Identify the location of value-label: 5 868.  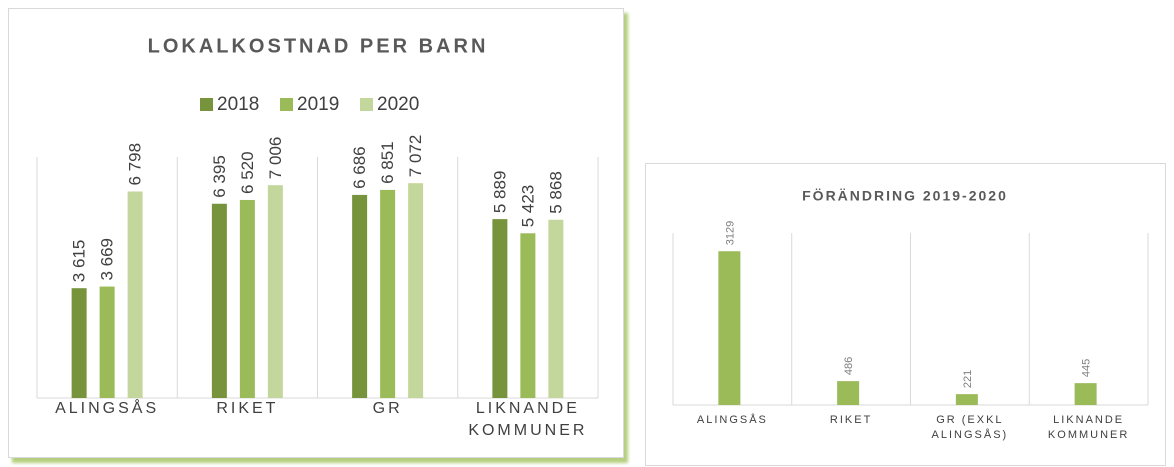
(555, 192).